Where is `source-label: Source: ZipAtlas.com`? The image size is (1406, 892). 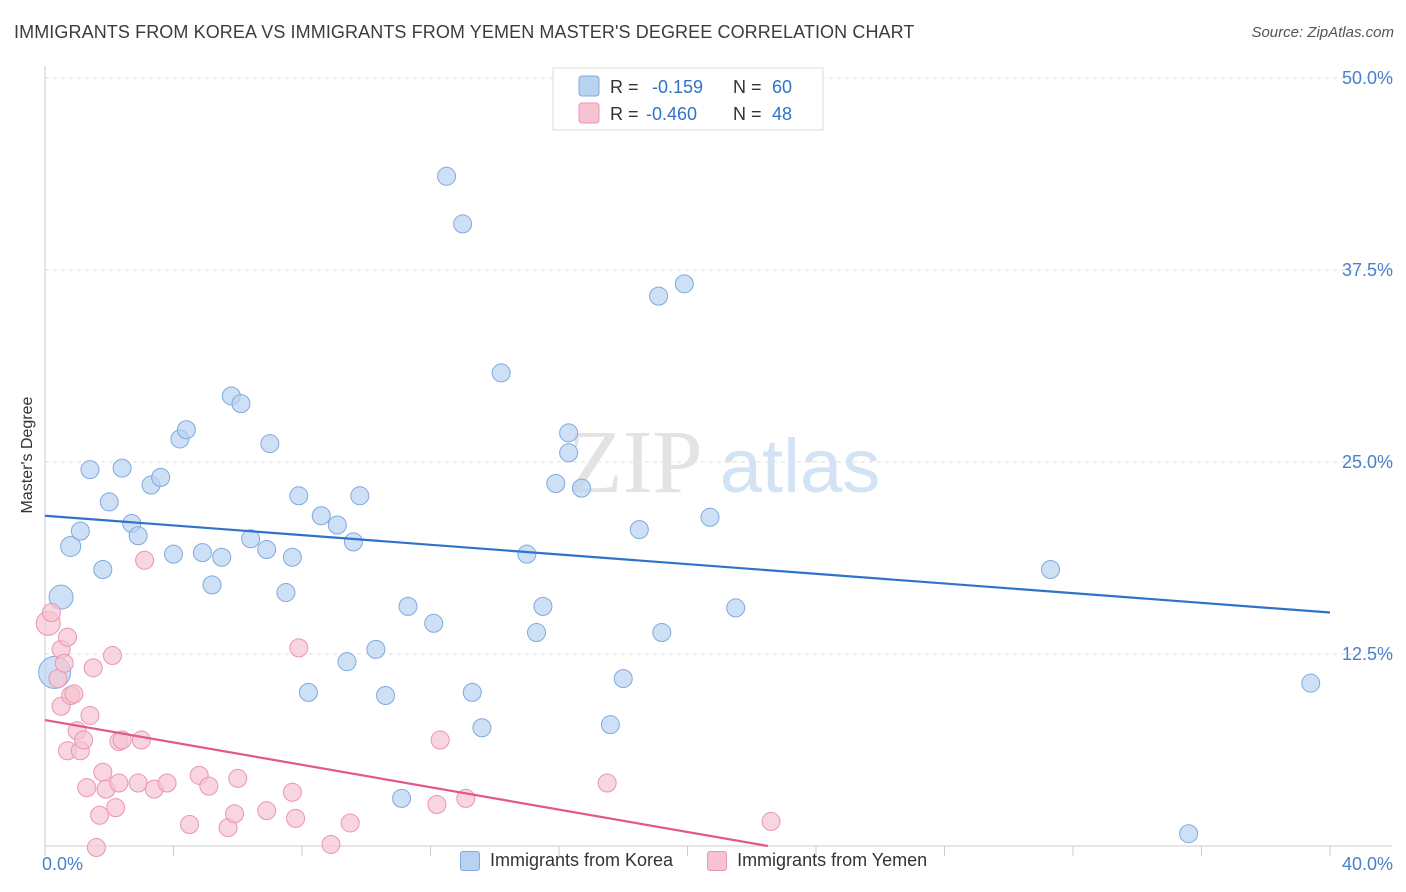 source-label: Source: ZipAtlas.com is located at coordinates (1322, 32).